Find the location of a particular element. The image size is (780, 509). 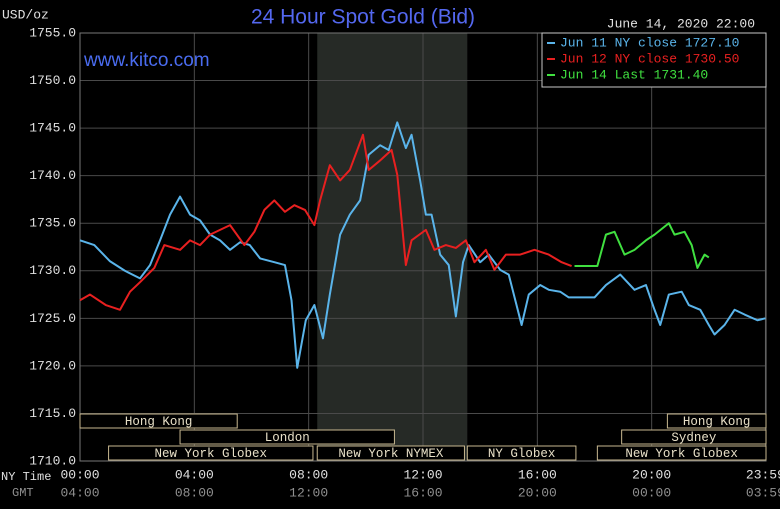

session-label: London is located at coordinates (287, 438).